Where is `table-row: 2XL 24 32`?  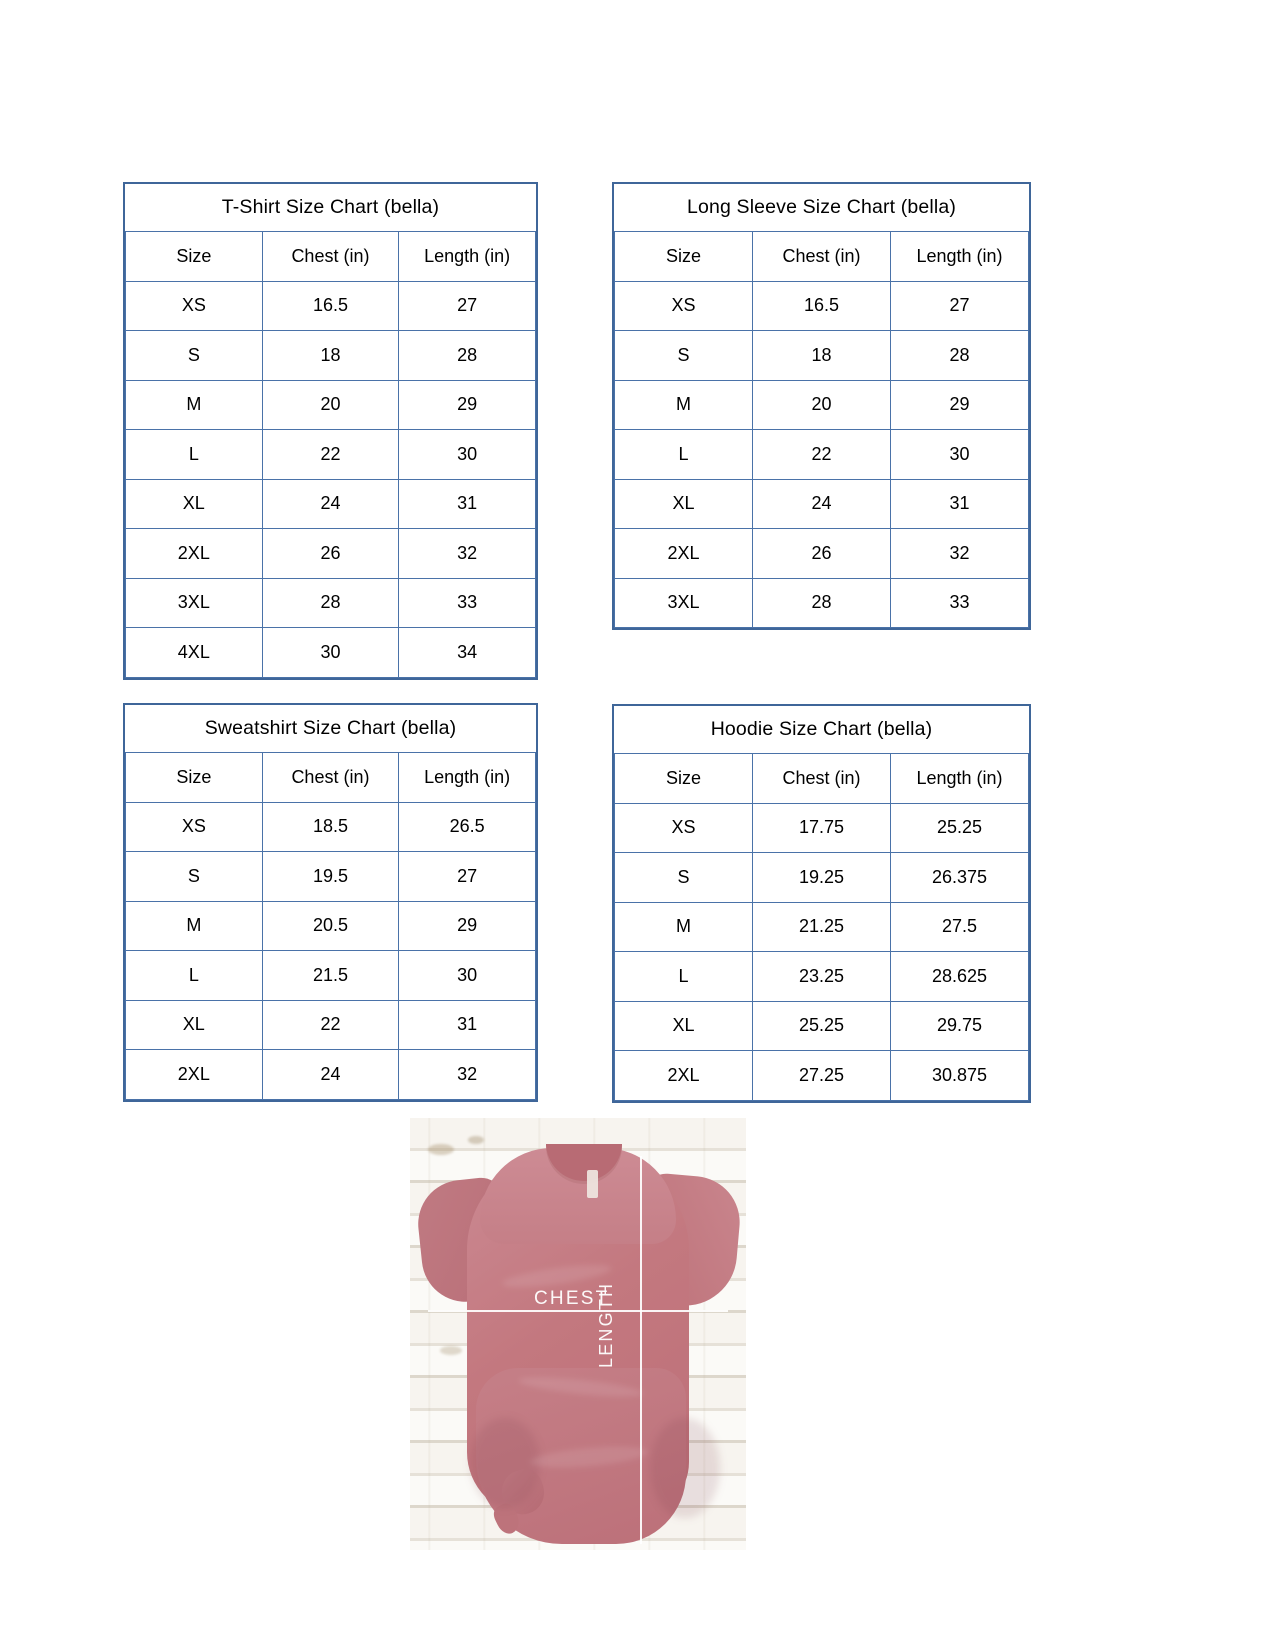 table-row: 2XL 24 32 is located at coordinates (330, 1074).